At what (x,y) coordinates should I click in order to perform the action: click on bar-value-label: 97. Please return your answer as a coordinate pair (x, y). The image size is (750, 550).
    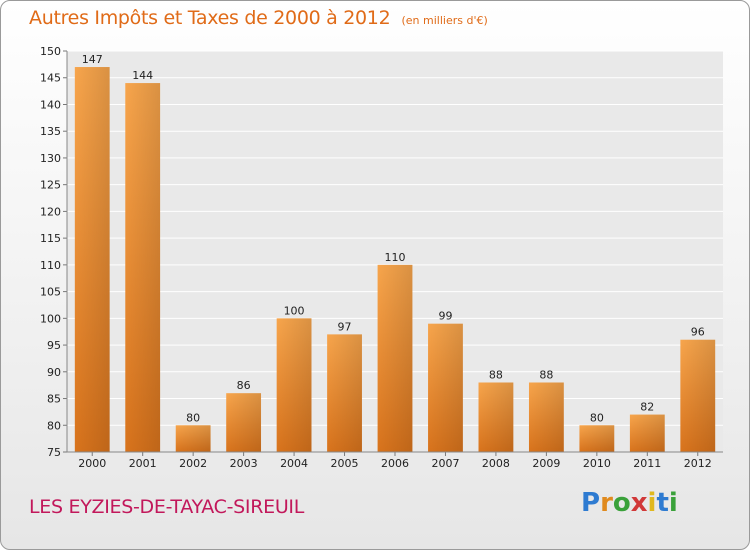
    Looking at the image, I should click on (345, 326).